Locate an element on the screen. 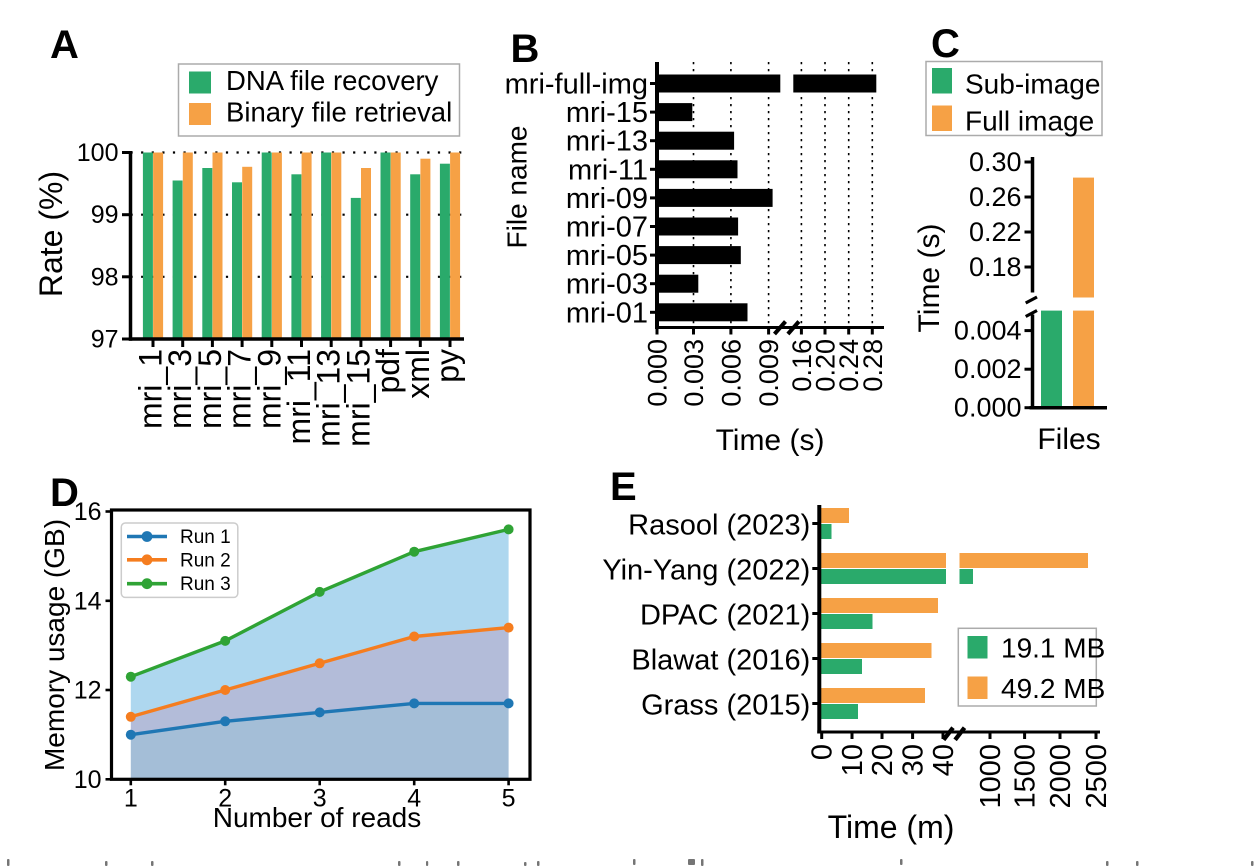  svg-text: Binary file retrieval is located at coordinates (339, 112).